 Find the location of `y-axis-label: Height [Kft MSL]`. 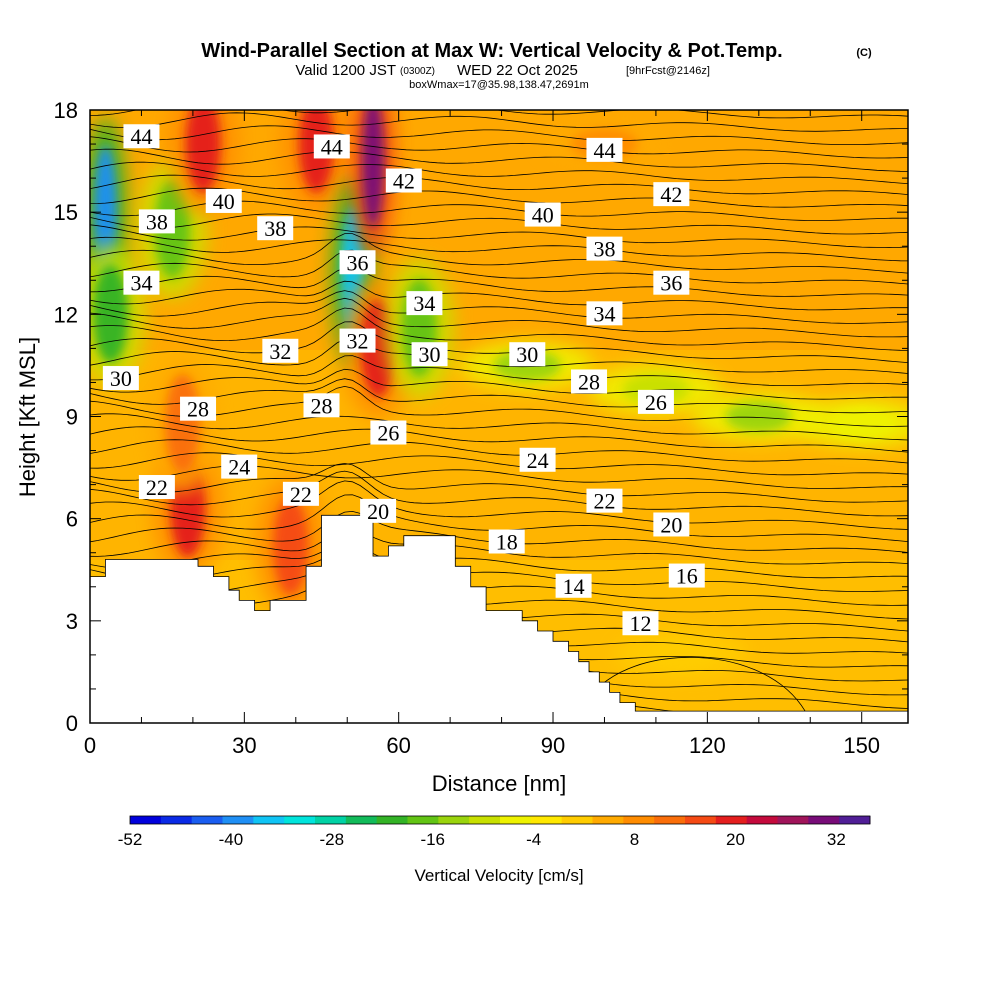

y-axis-label: Height [Kft MSL] is located at coordinates (27, 417).